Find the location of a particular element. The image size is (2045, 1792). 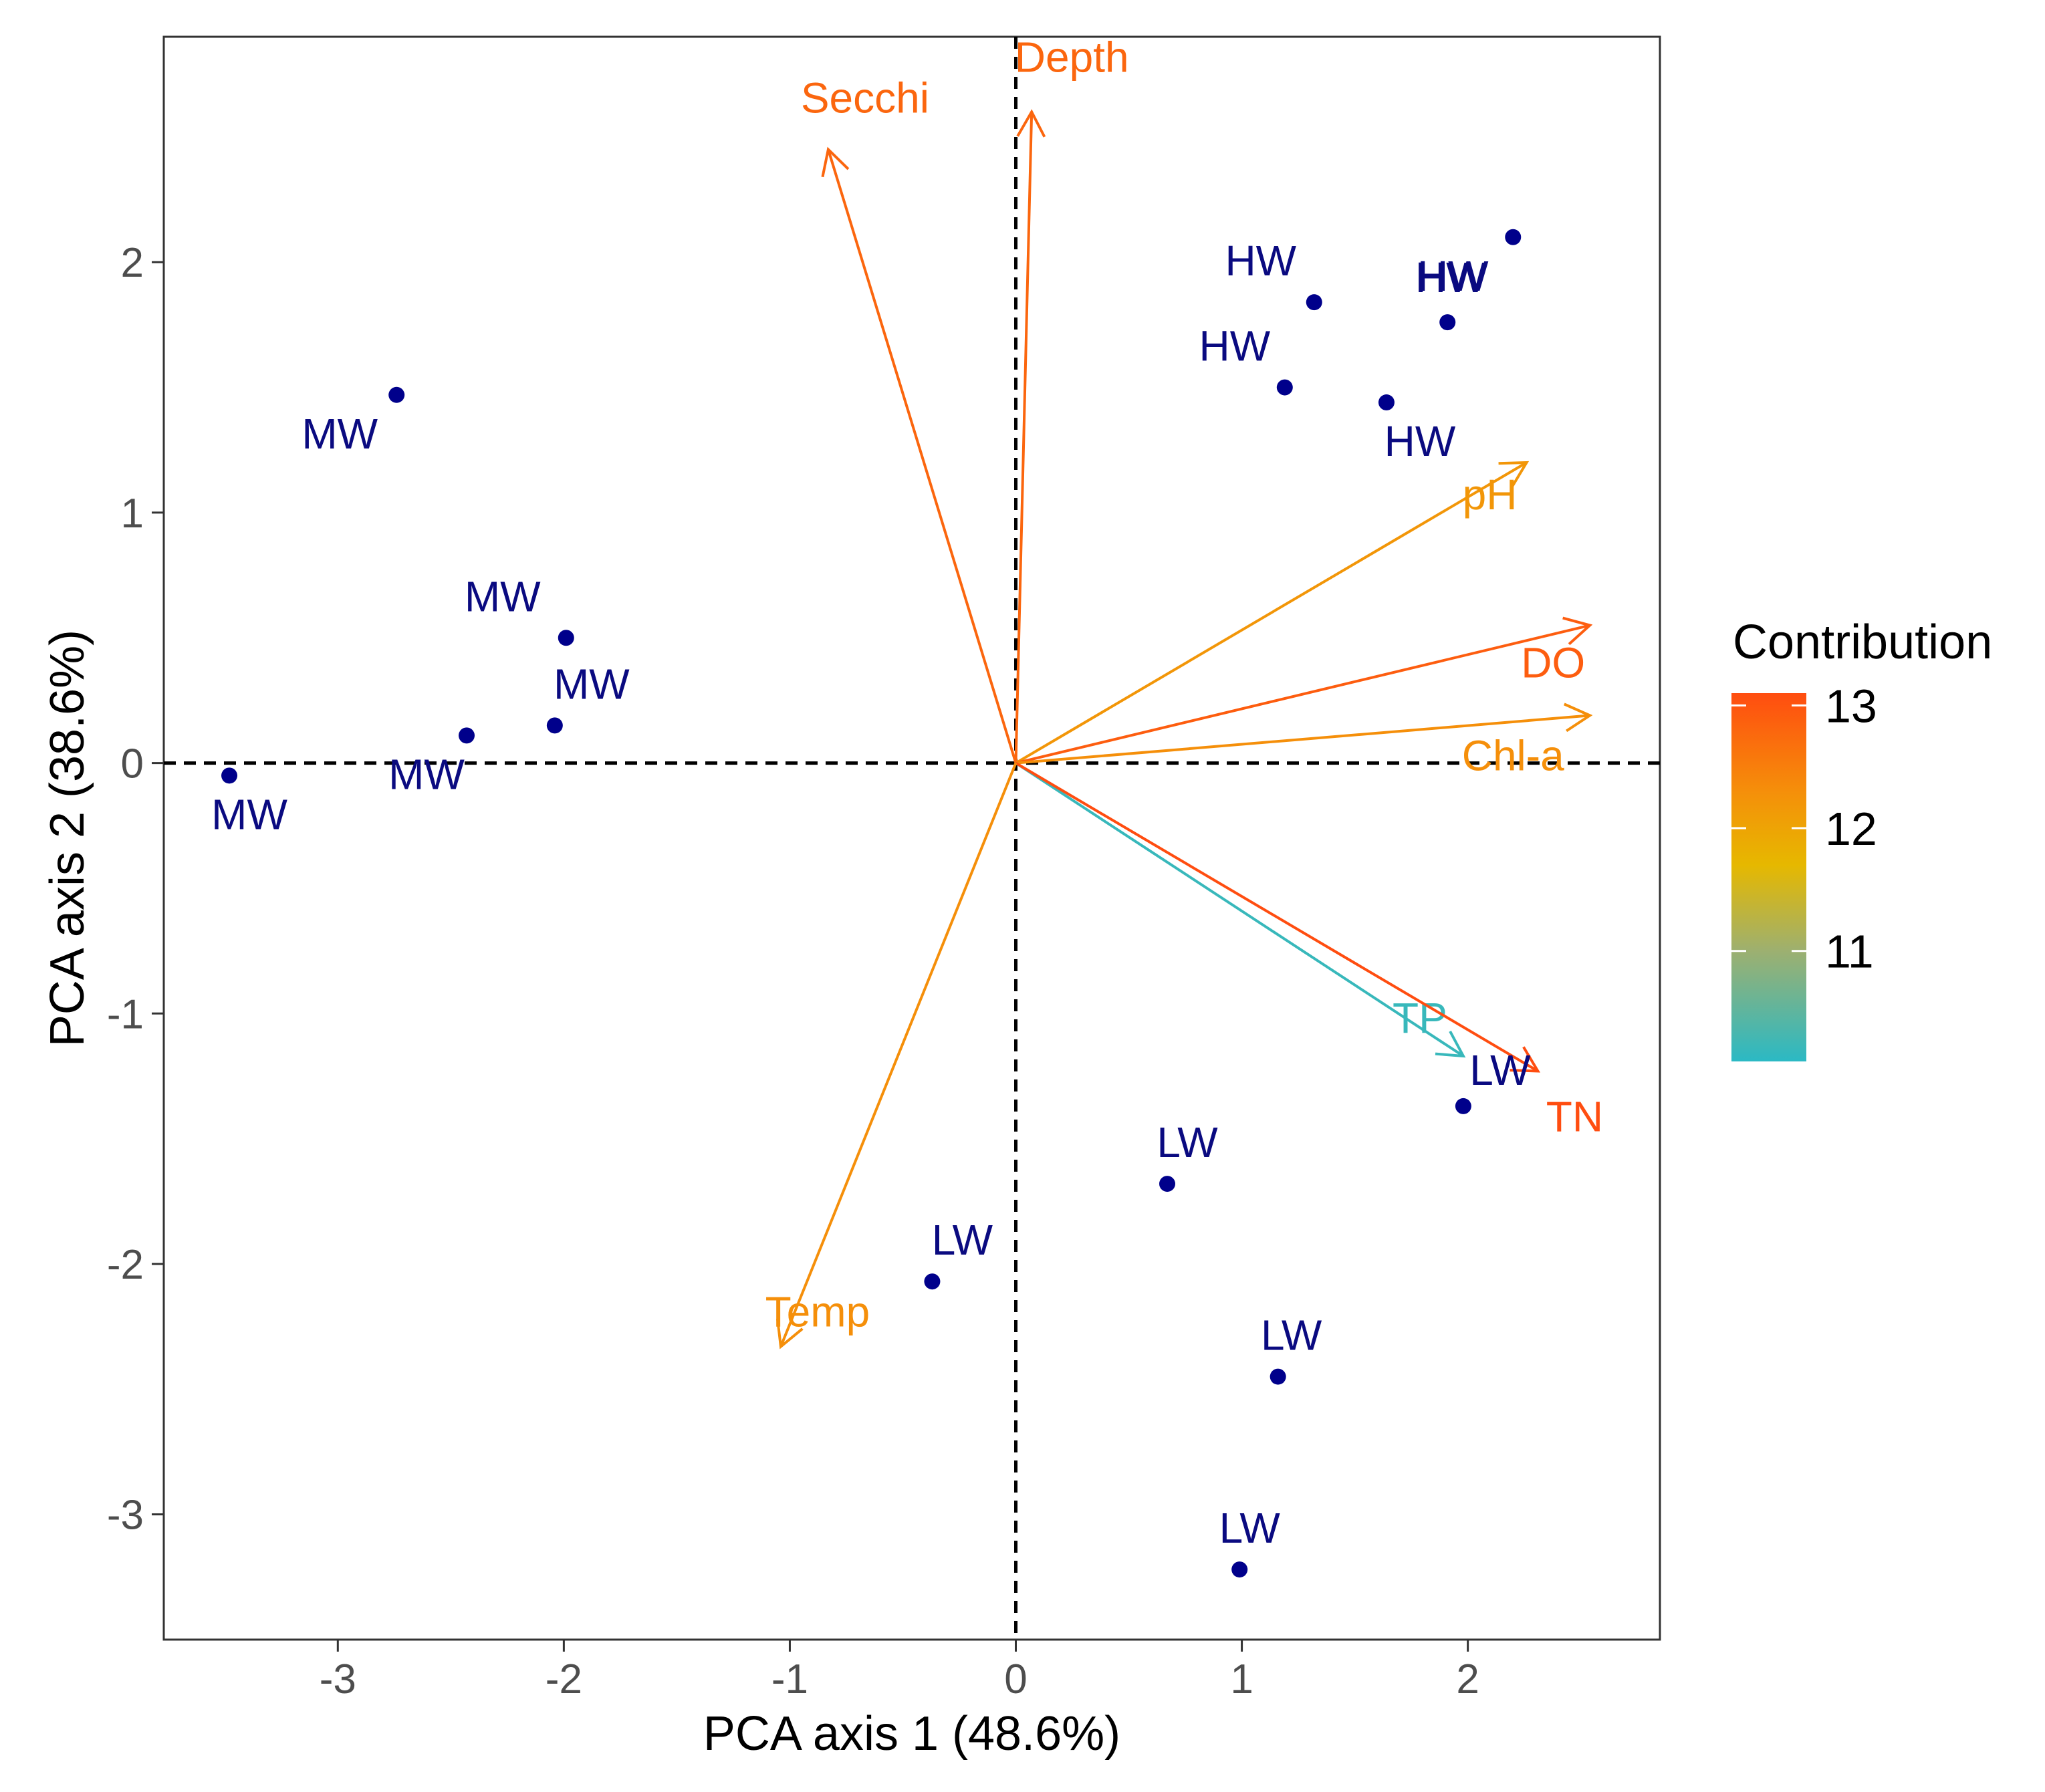

vector-secchi: Secchi is located at coordinates (909, 419).